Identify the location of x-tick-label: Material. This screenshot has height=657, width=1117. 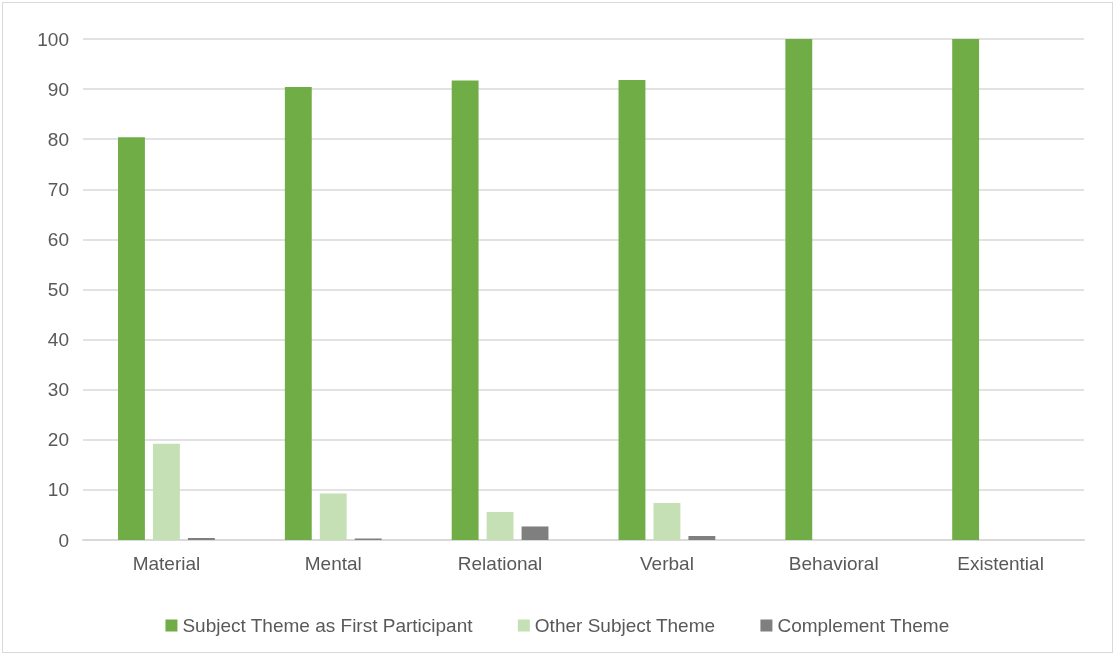
(166, 563).